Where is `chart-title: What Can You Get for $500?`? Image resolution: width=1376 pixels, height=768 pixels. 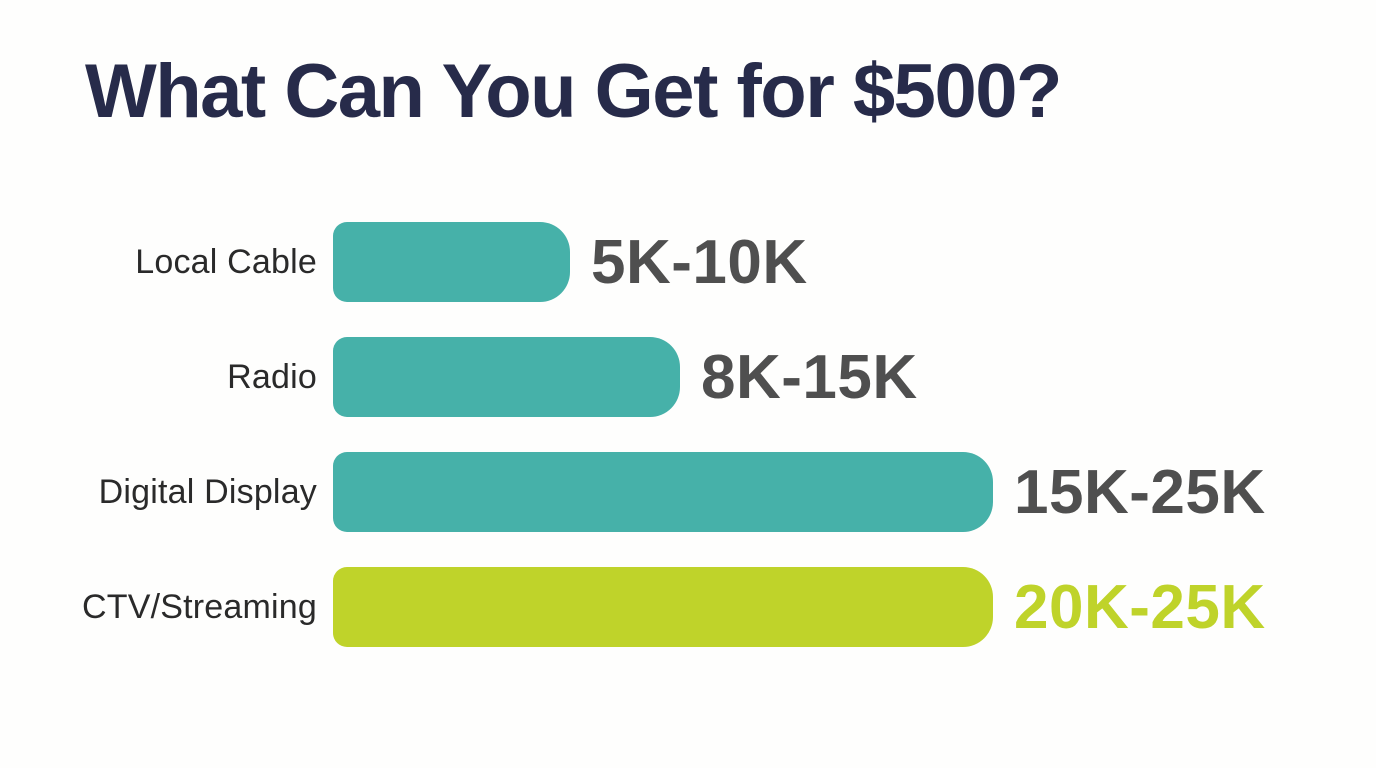
chart-title: What Can You Get for $500? is located at coordinates (573, 91).